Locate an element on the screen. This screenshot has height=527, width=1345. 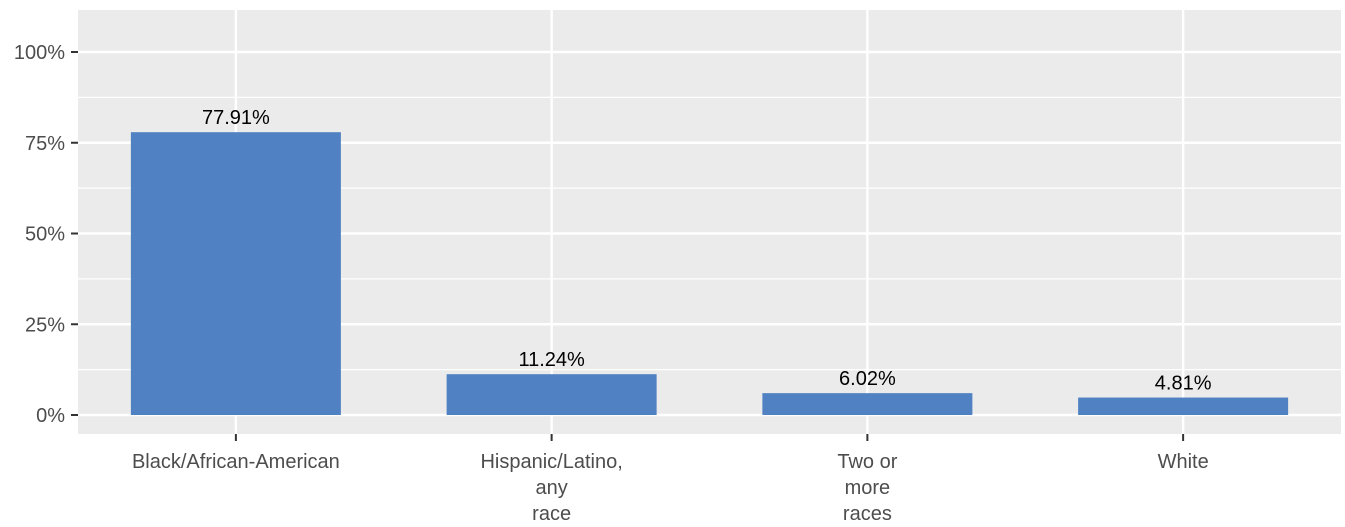
x-tick-label-line: Two or is located at coordinates (867, 462).